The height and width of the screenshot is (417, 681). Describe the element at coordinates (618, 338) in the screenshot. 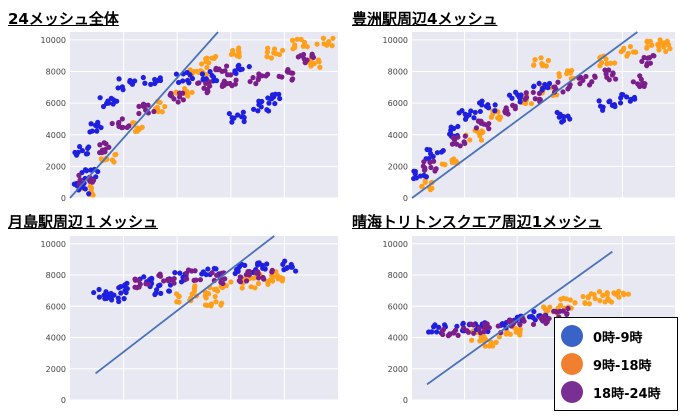

I see `legend-label: 0時-9時` at that location.